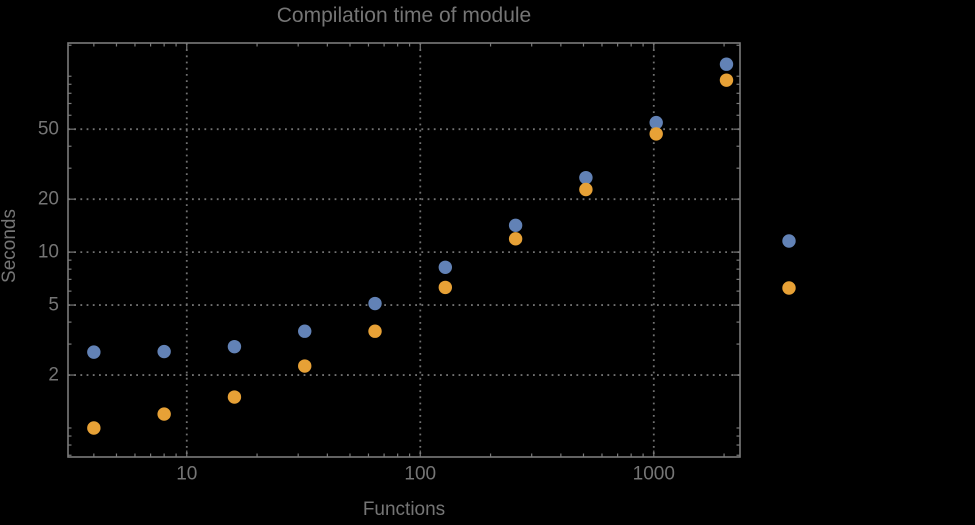  What do you see at coordinates (789, 288) in the screenshot?
I see `legend-marker-orange` at bounding box center [789, 288].